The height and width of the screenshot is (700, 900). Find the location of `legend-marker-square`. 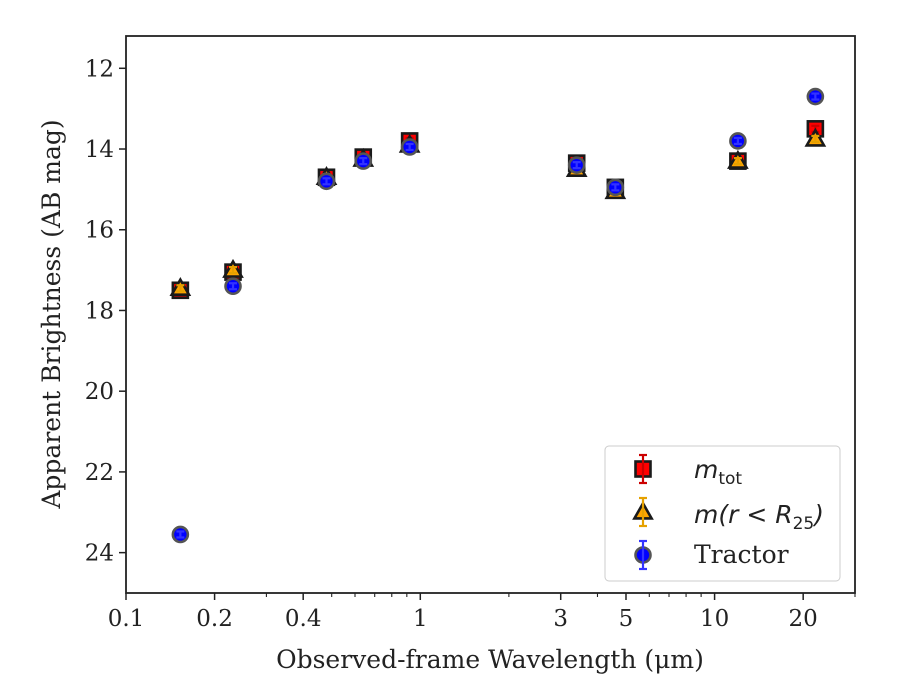

legend-marker-square is located at coordinates (643, 469).